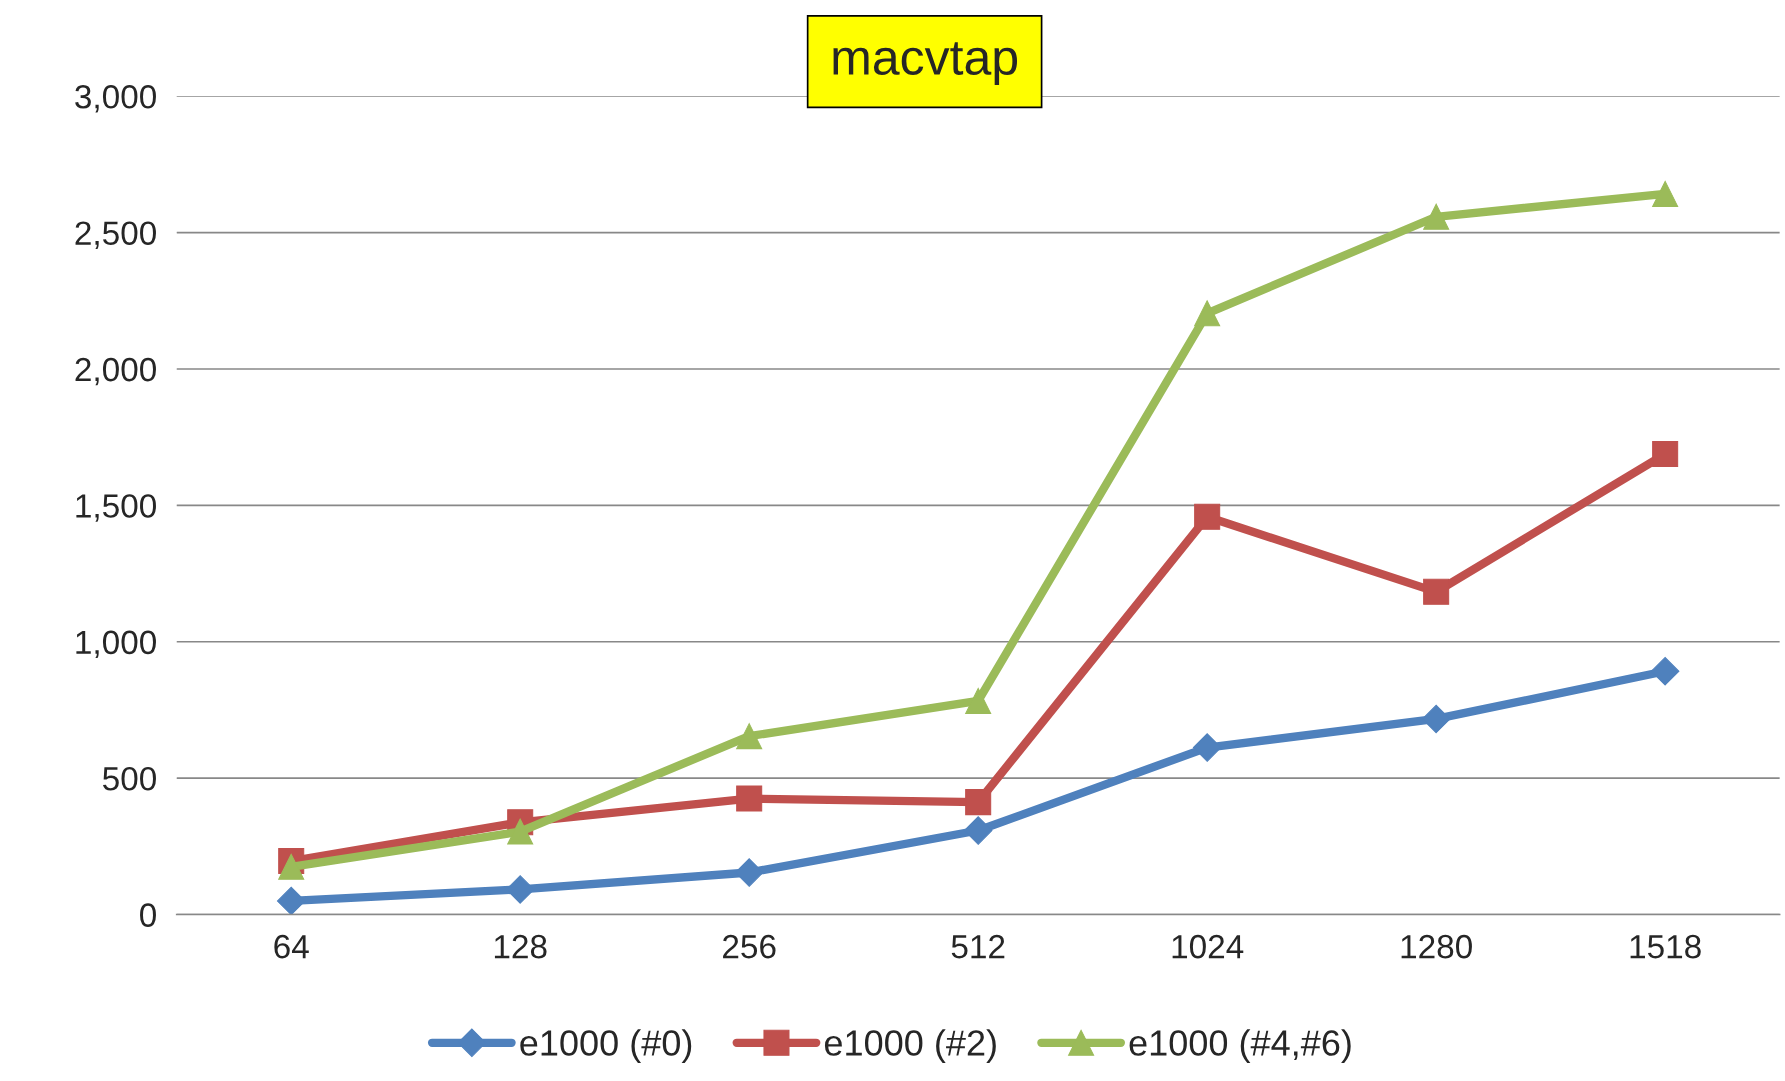  Describe the element at coordinates (291, 946) in the screenshot. I see `x-tick-label: 64` at that location.